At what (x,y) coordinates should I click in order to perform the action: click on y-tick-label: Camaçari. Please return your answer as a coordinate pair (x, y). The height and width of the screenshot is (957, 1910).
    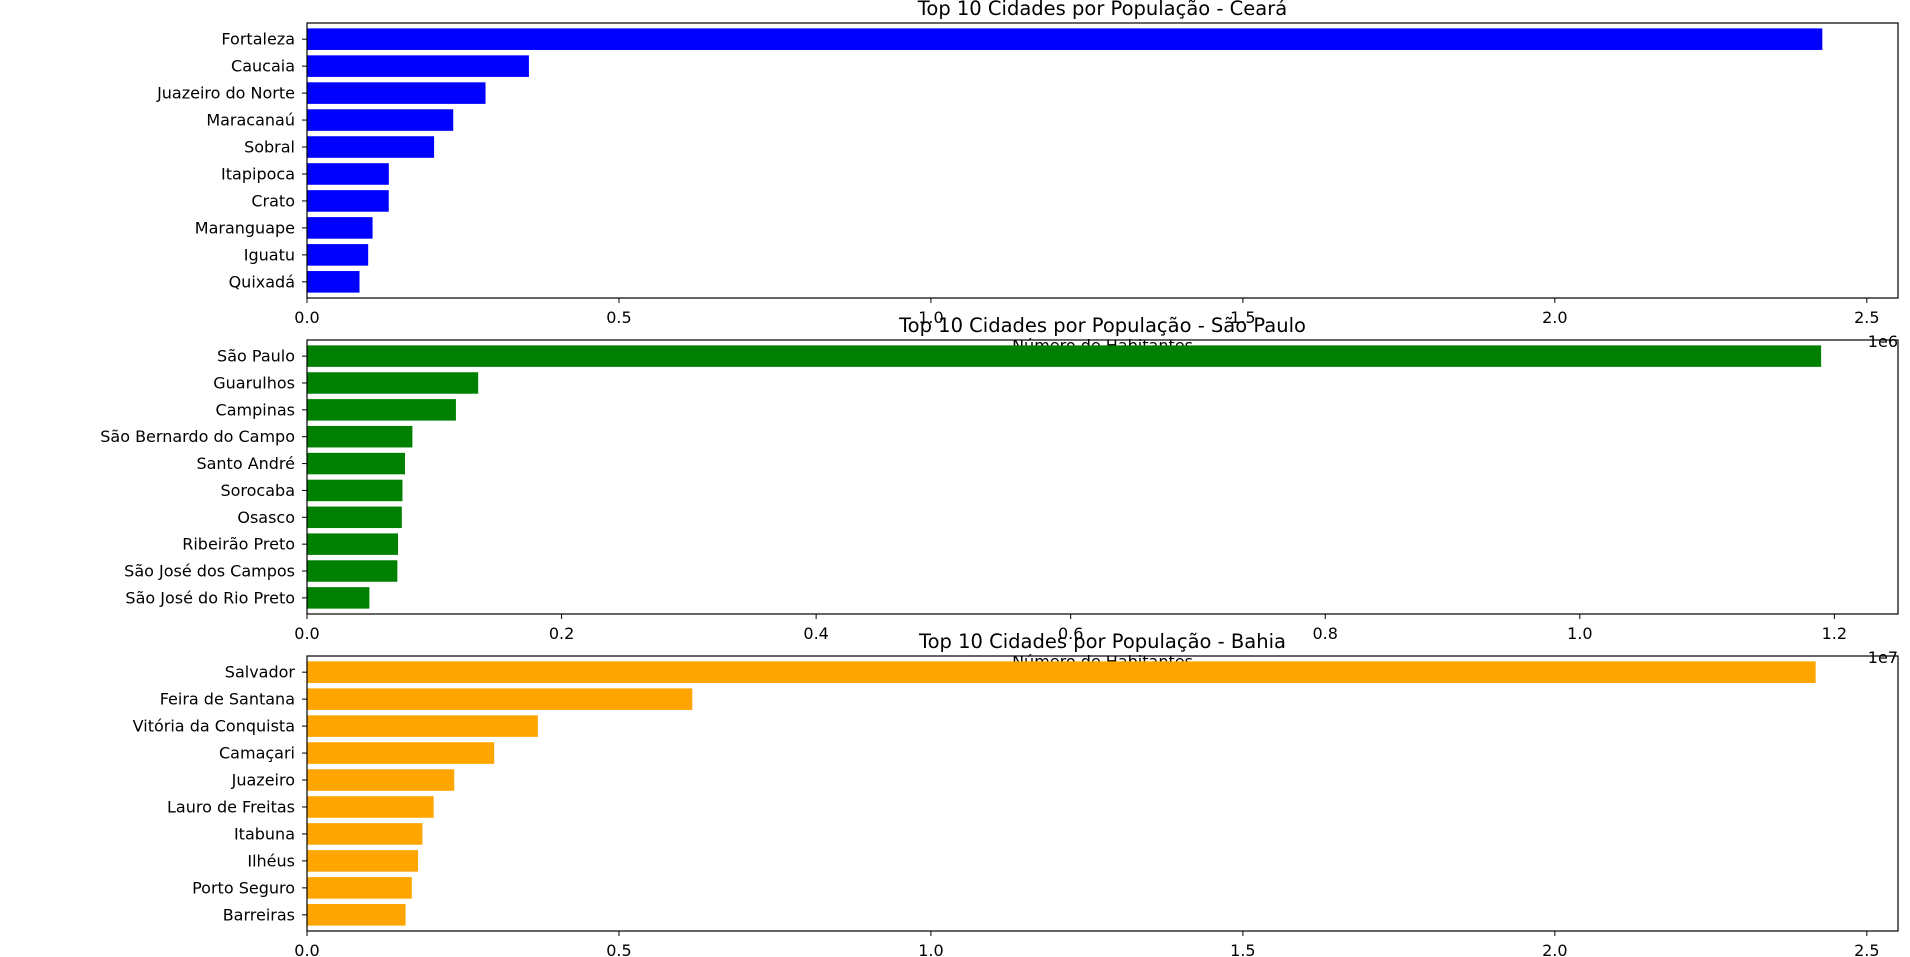
    Looking at the image, I should click on (257, 753).